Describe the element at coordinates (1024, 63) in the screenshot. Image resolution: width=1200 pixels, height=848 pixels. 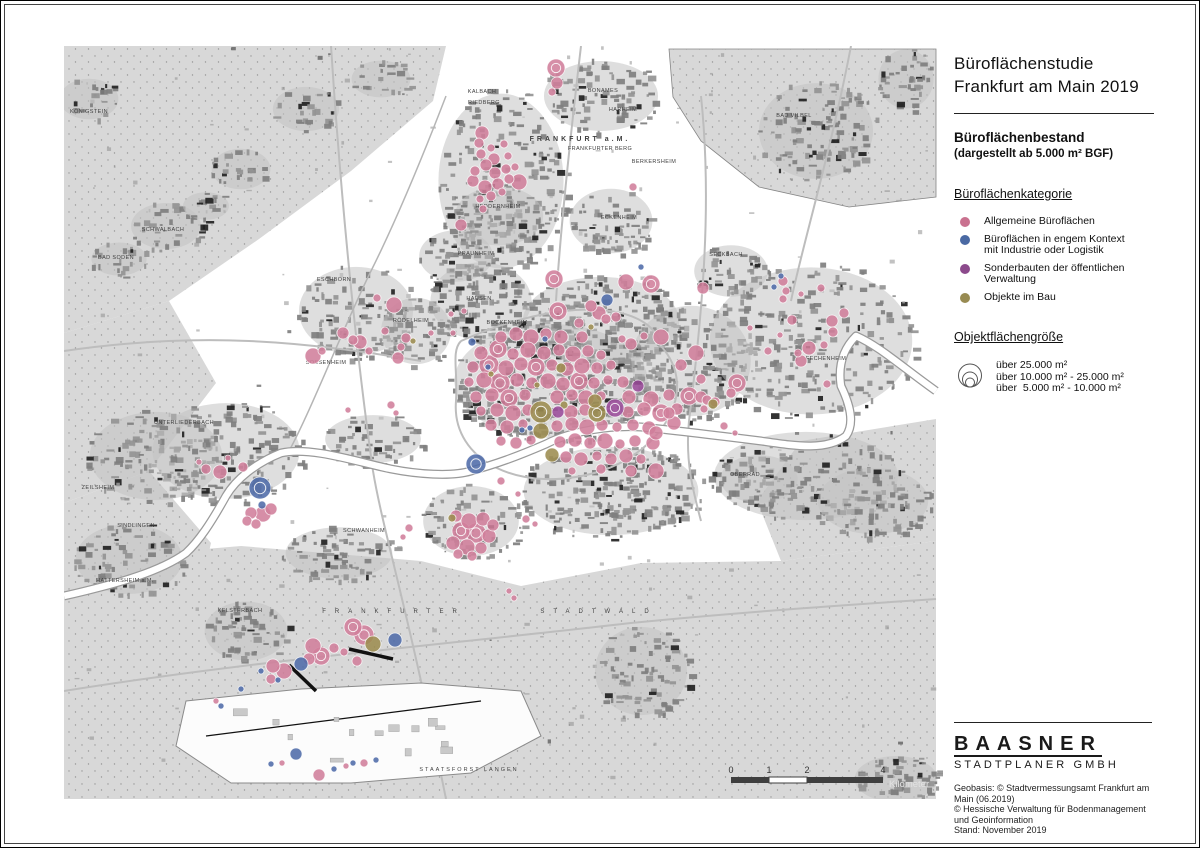
I see `title-line1: Büroflächenstudie` at that location.